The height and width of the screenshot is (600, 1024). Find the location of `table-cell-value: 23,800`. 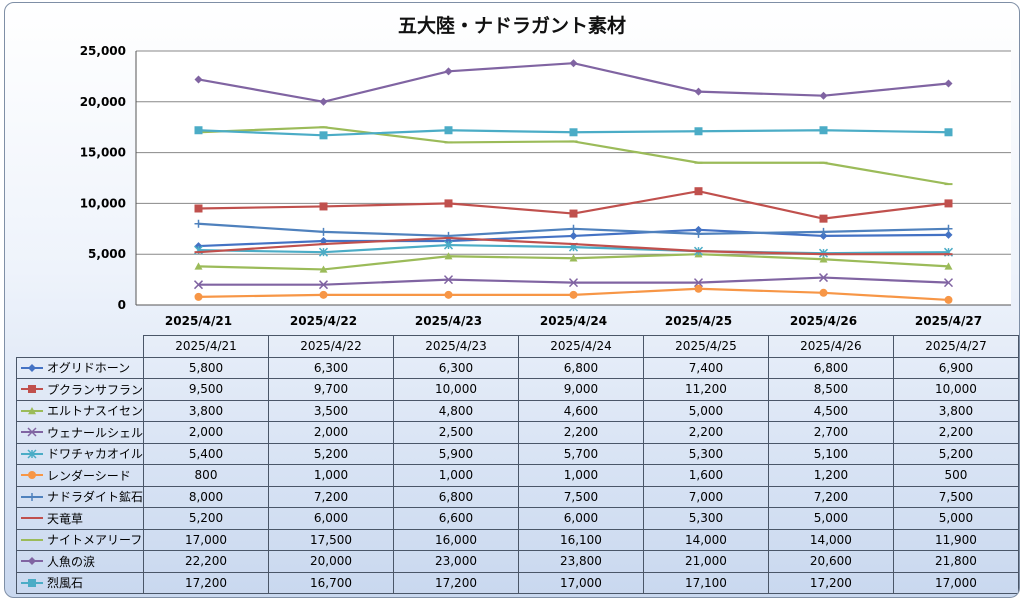

table-cell-value: 23,800 is located at coordinates (580, 561).